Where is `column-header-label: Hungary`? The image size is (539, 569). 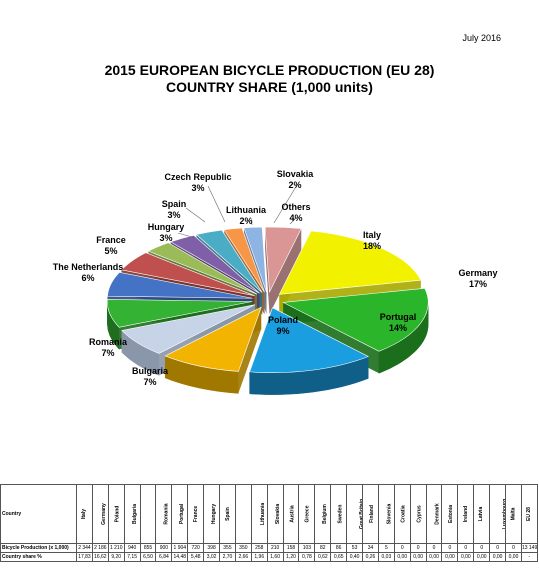 column-header-label: Hungary is located at coordinates (214, 514).